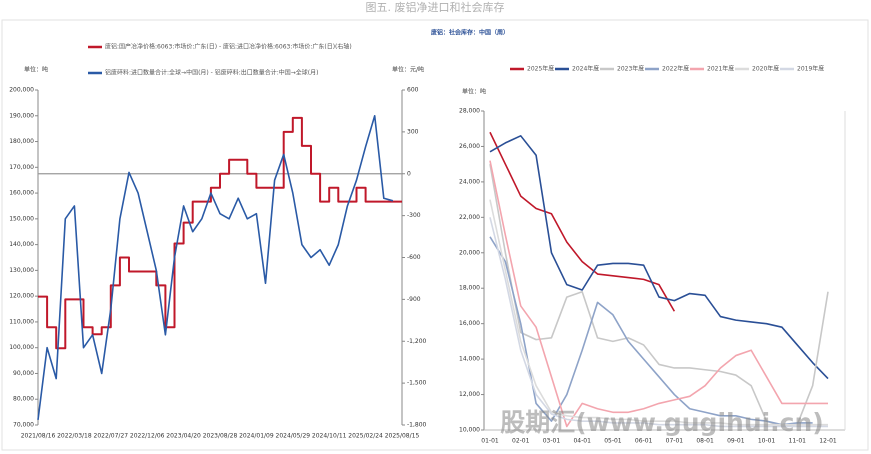  Describe the element at coordinates (293, 436) in the screenshot. I see `x-tick-label: 2024/05/29` at that location.